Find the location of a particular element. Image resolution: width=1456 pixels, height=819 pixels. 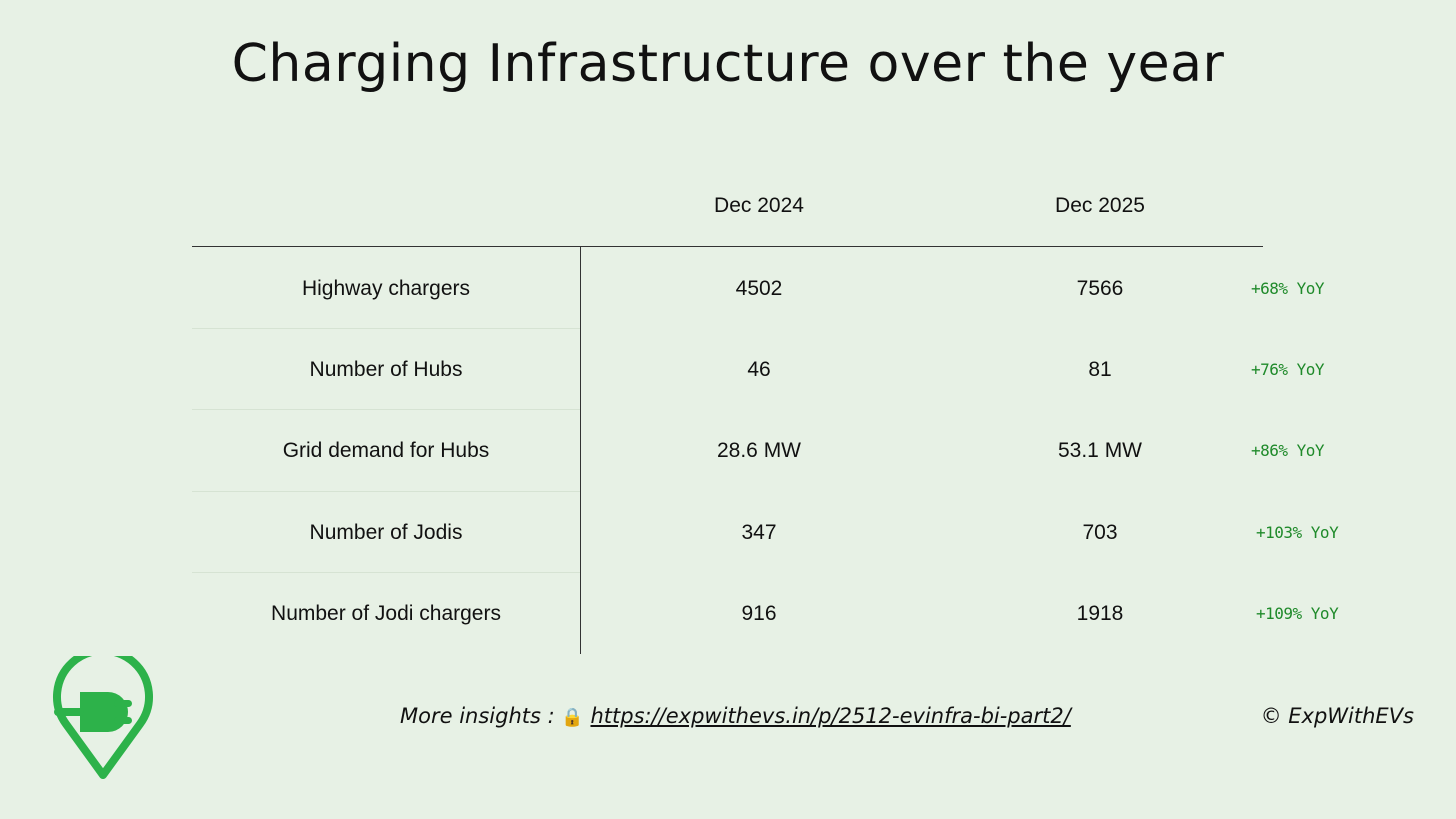

yoy-change: +86% YoY is located at coordinates (1288, 450).